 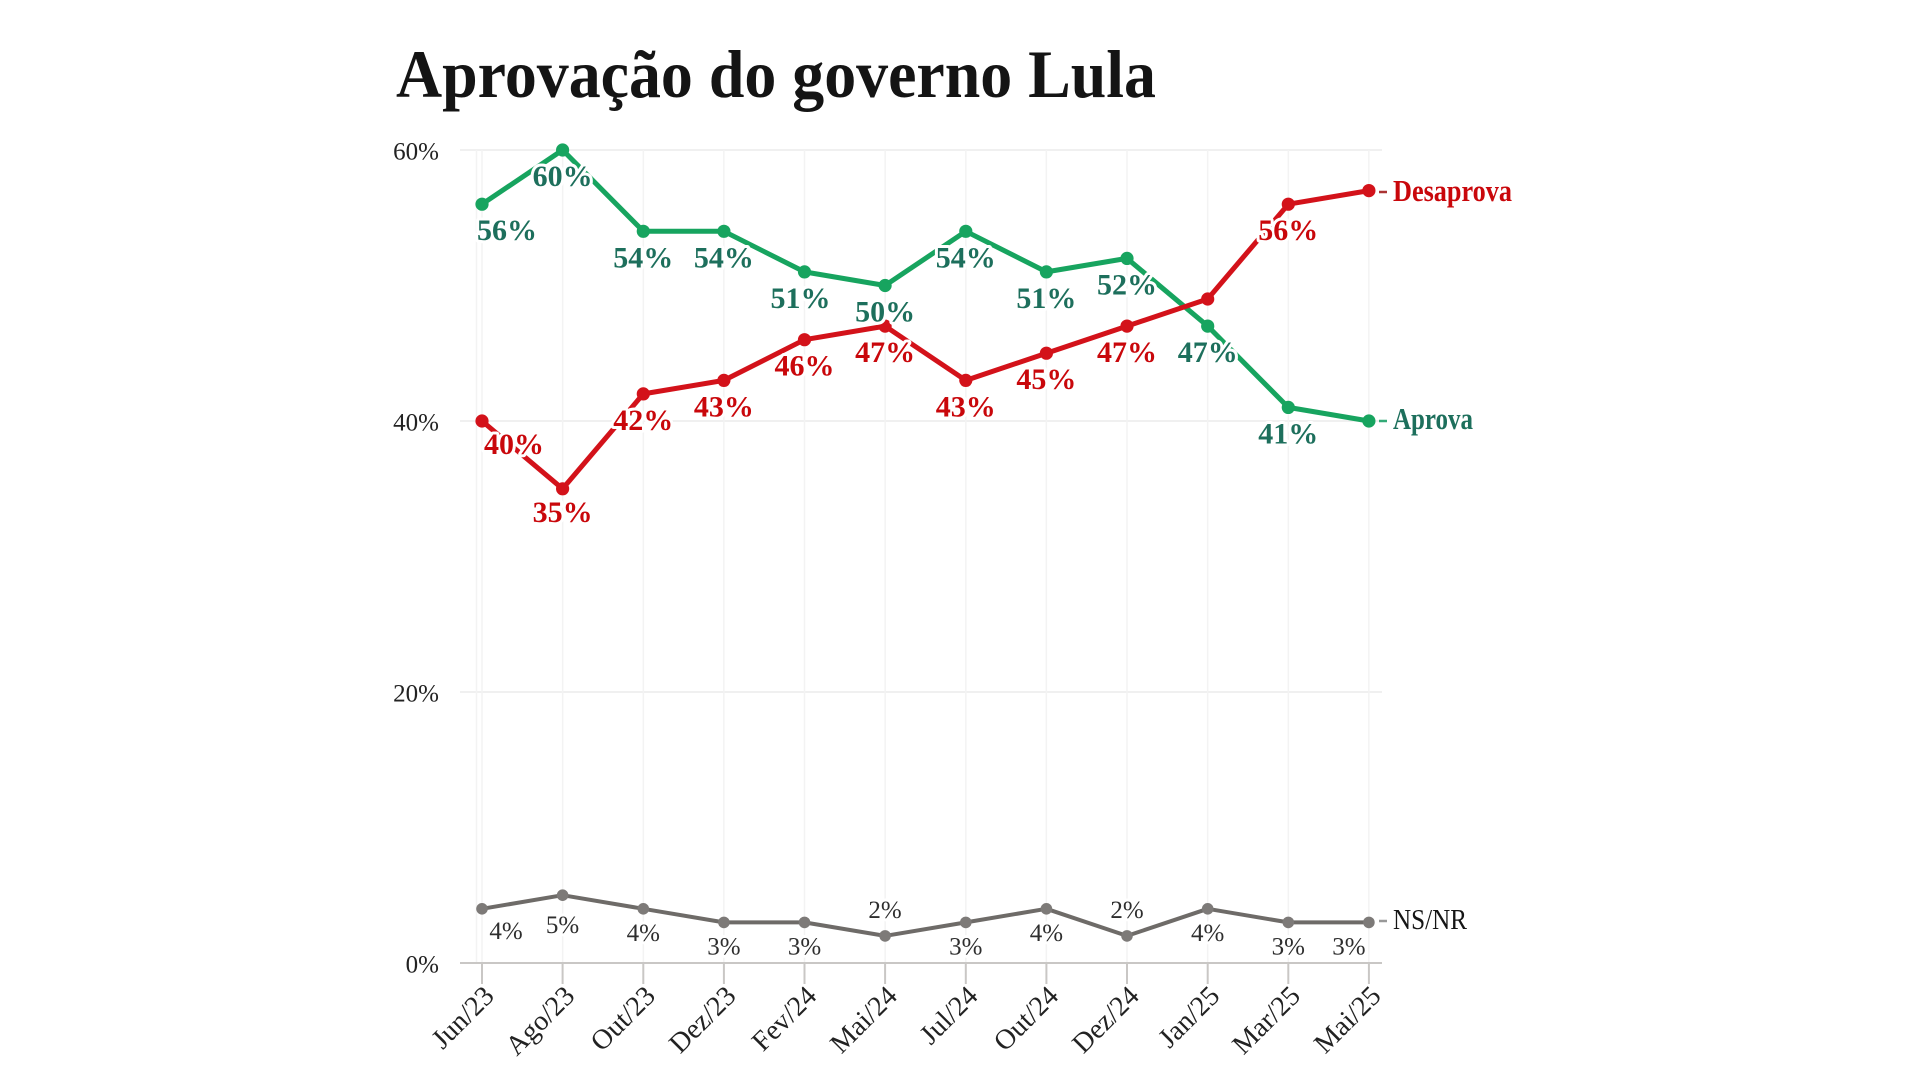 What do you see at coordinates (1046, 379) in the screenshot?
I see `svg-text: 45%` at bounding box center [1046, 379].